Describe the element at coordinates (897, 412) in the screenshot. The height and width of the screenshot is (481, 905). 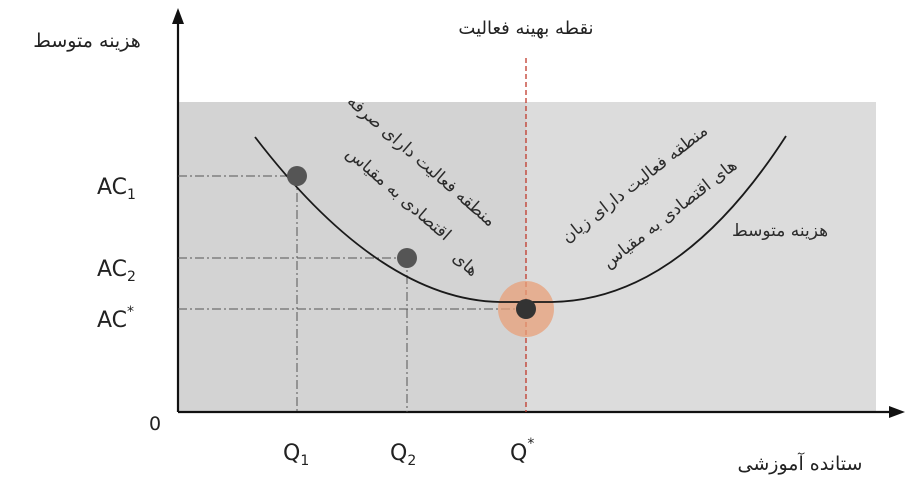
I see `x-axis-arrow-icon` at that location.